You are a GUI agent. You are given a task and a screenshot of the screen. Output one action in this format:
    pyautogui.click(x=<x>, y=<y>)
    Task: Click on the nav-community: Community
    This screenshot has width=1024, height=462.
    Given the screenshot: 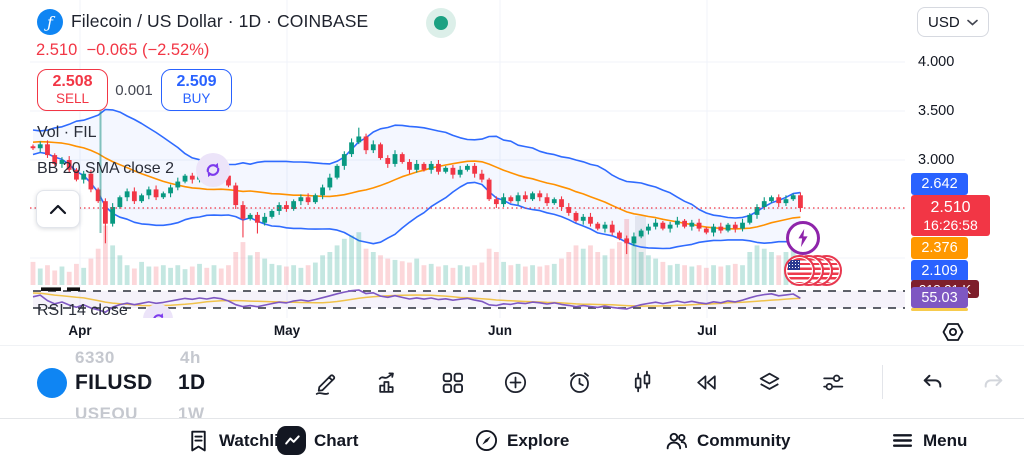 What is the action you would take?
    pyautogui.click(x=727, y=440)
    